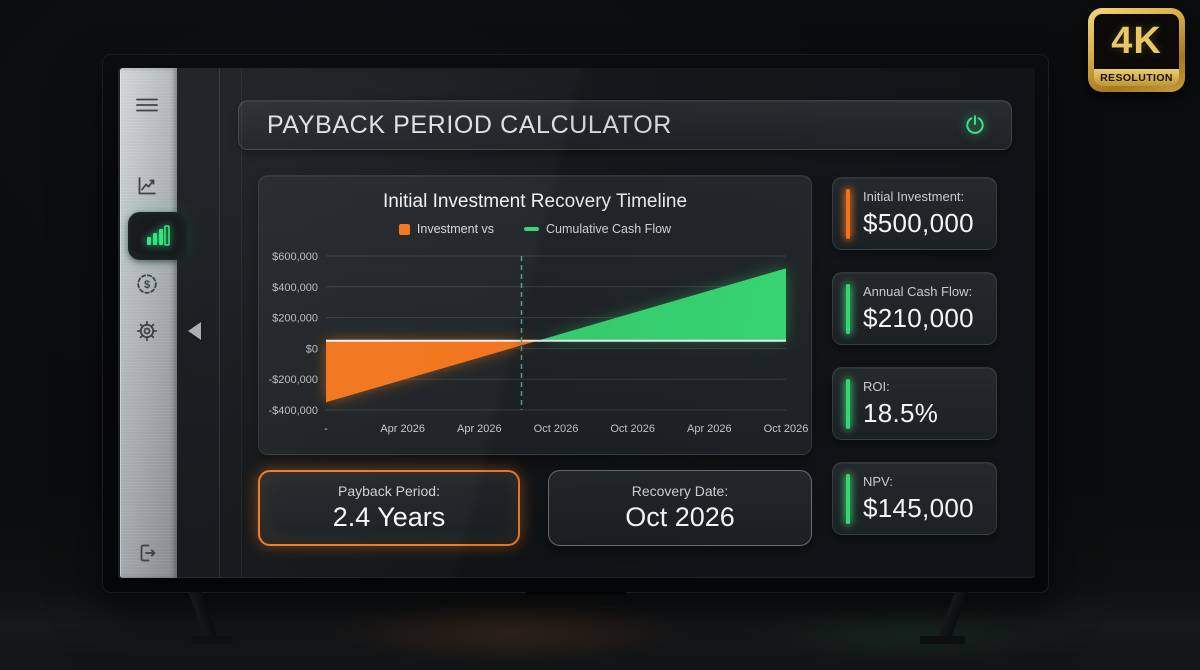 The width and height of the screenshot is (1200, 670). Describe the element at coordinates (295, 257) in the screenshot. I see `svg-text: $600,000` at that location.